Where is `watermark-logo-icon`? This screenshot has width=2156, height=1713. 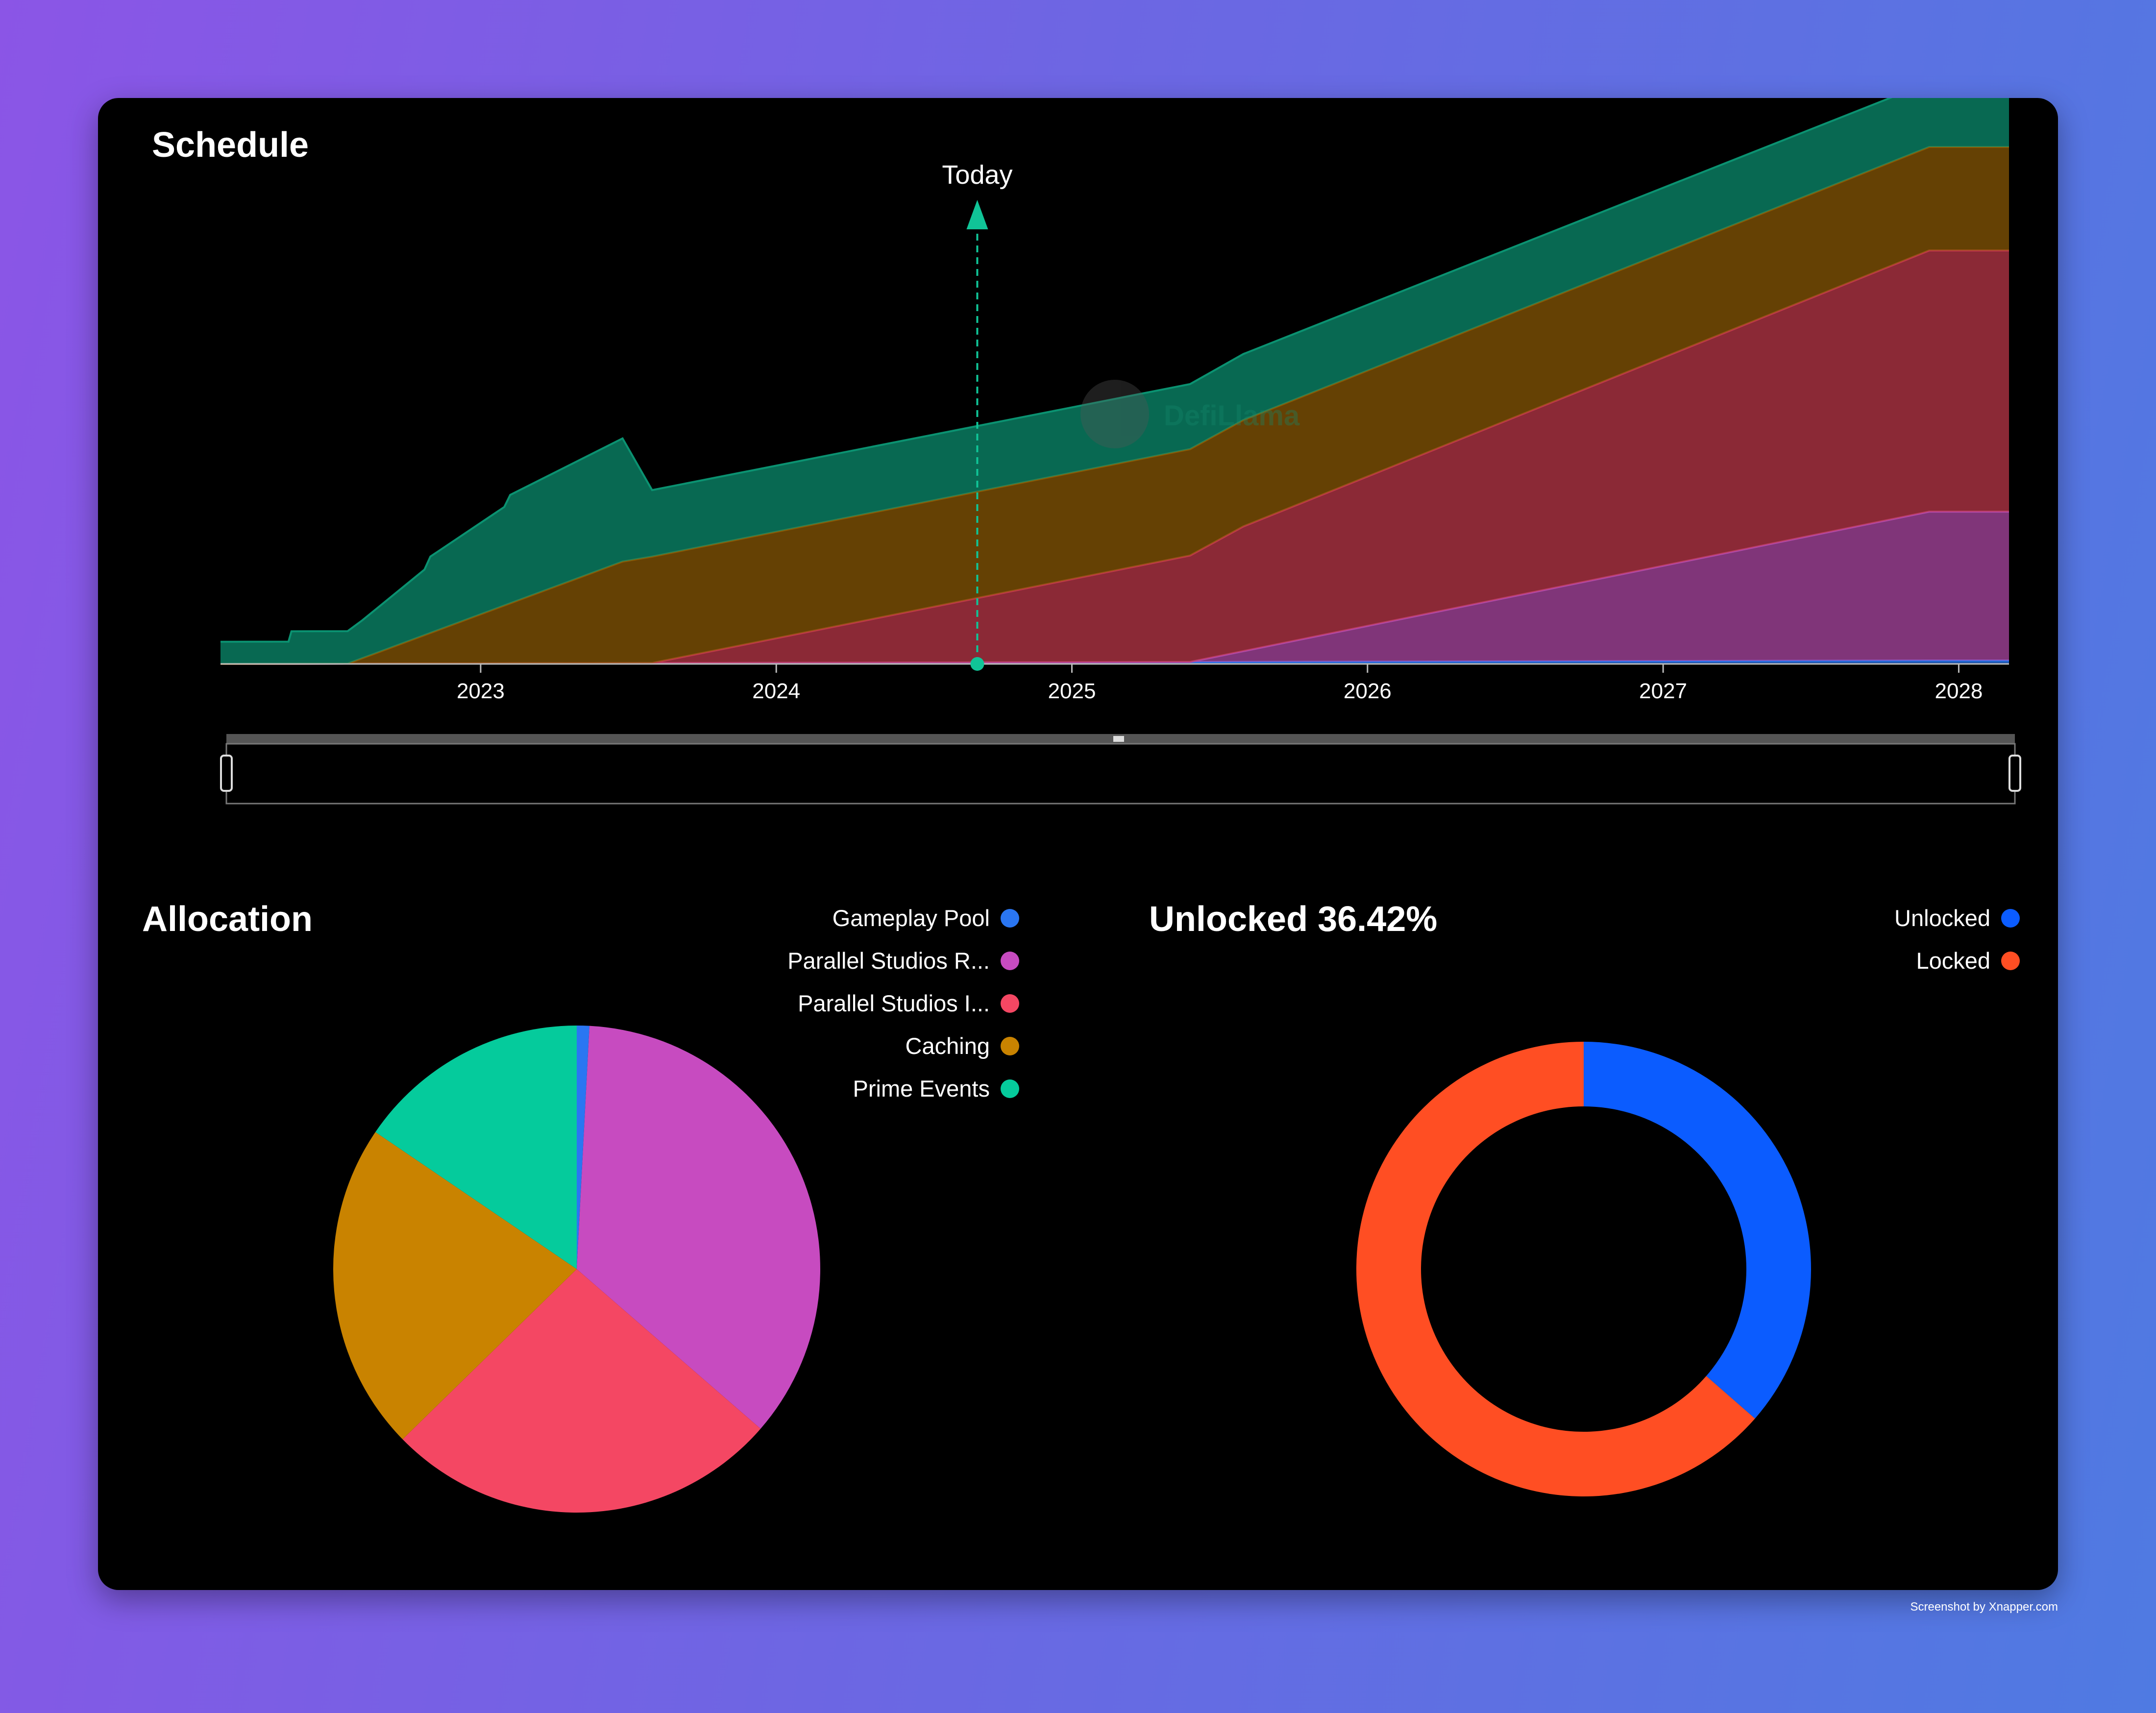 watermark-logo-icon is located at coordinates (1114, 414).